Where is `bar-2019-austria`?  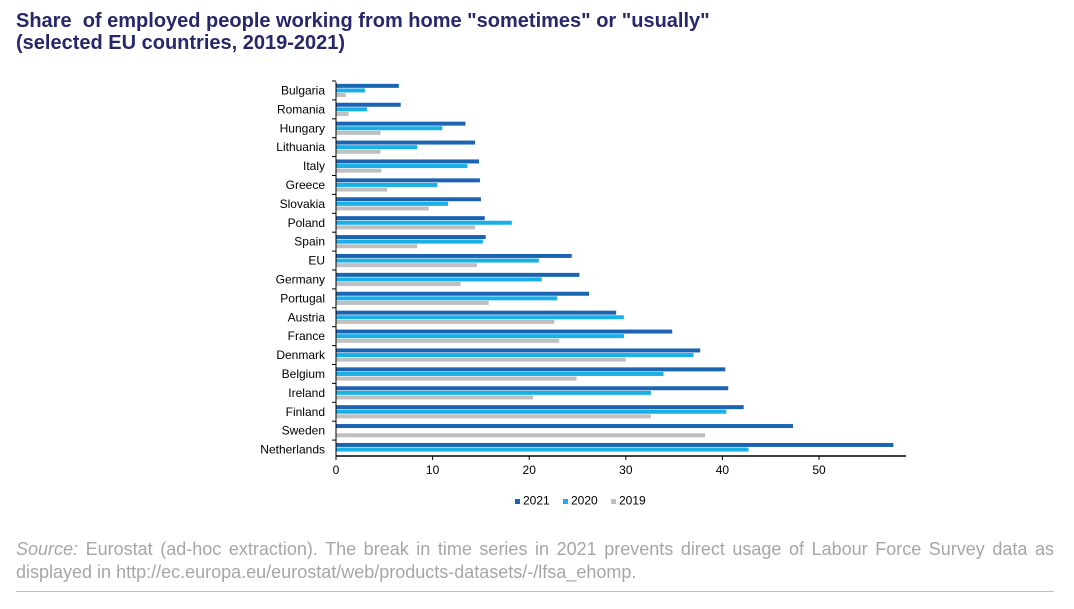
bar-2019-austria is located at coordinates (445, 321).